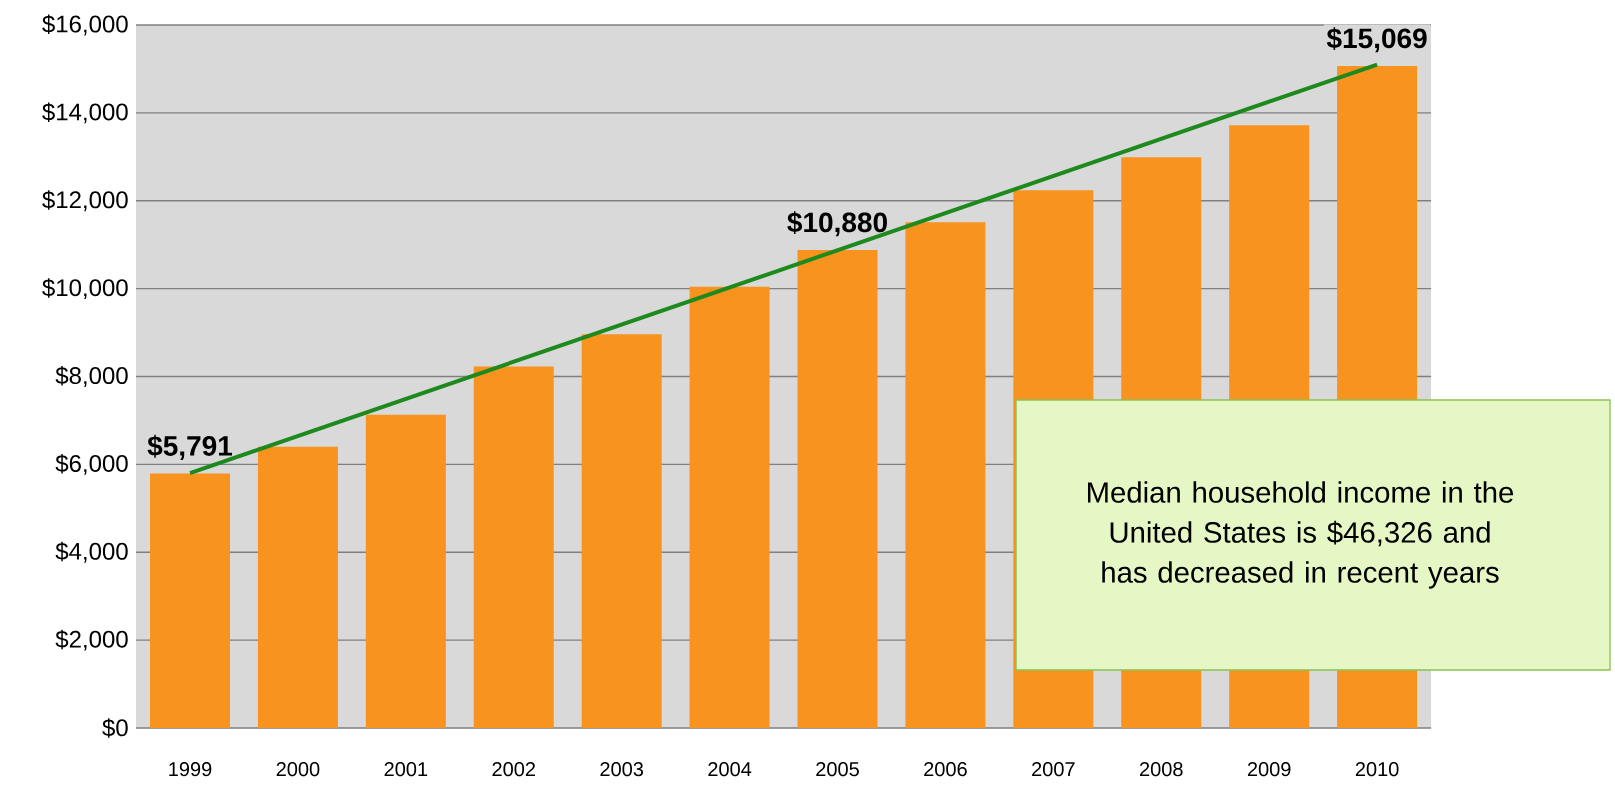  Describe the element at coordinates (1053, 769) in the screenshot. I see `x-tick-label: 2007` at that location.